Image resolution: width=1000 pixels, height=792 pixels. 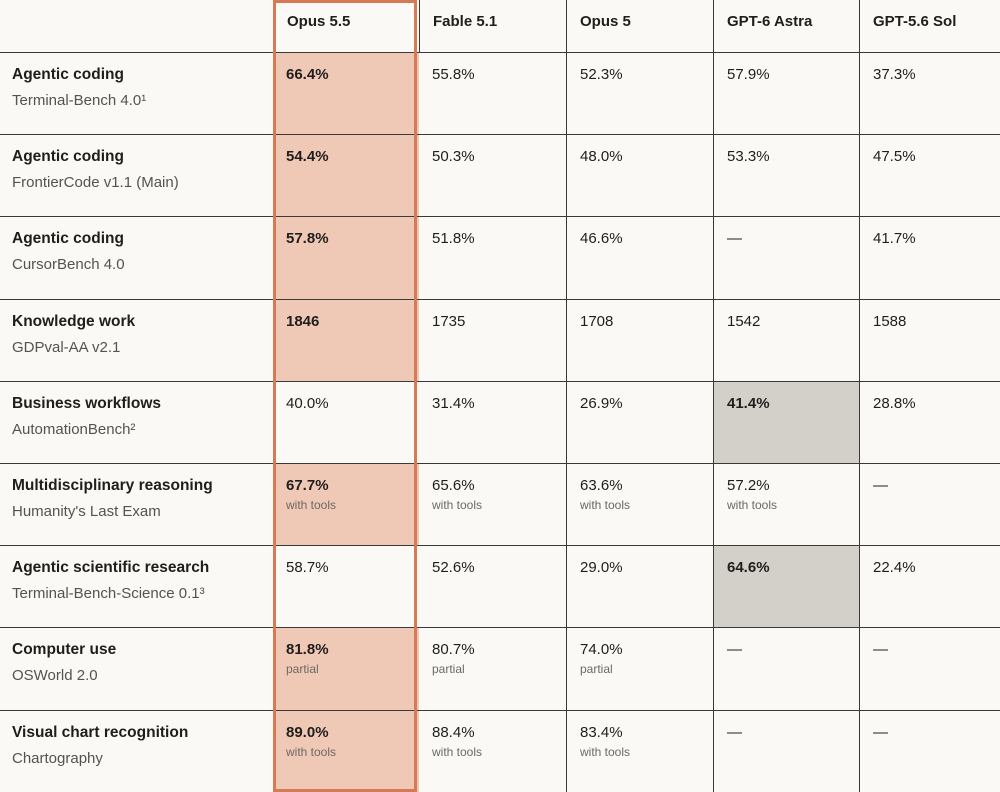 I want to click on score-value: 74.0%, so click(x=601, y=650).